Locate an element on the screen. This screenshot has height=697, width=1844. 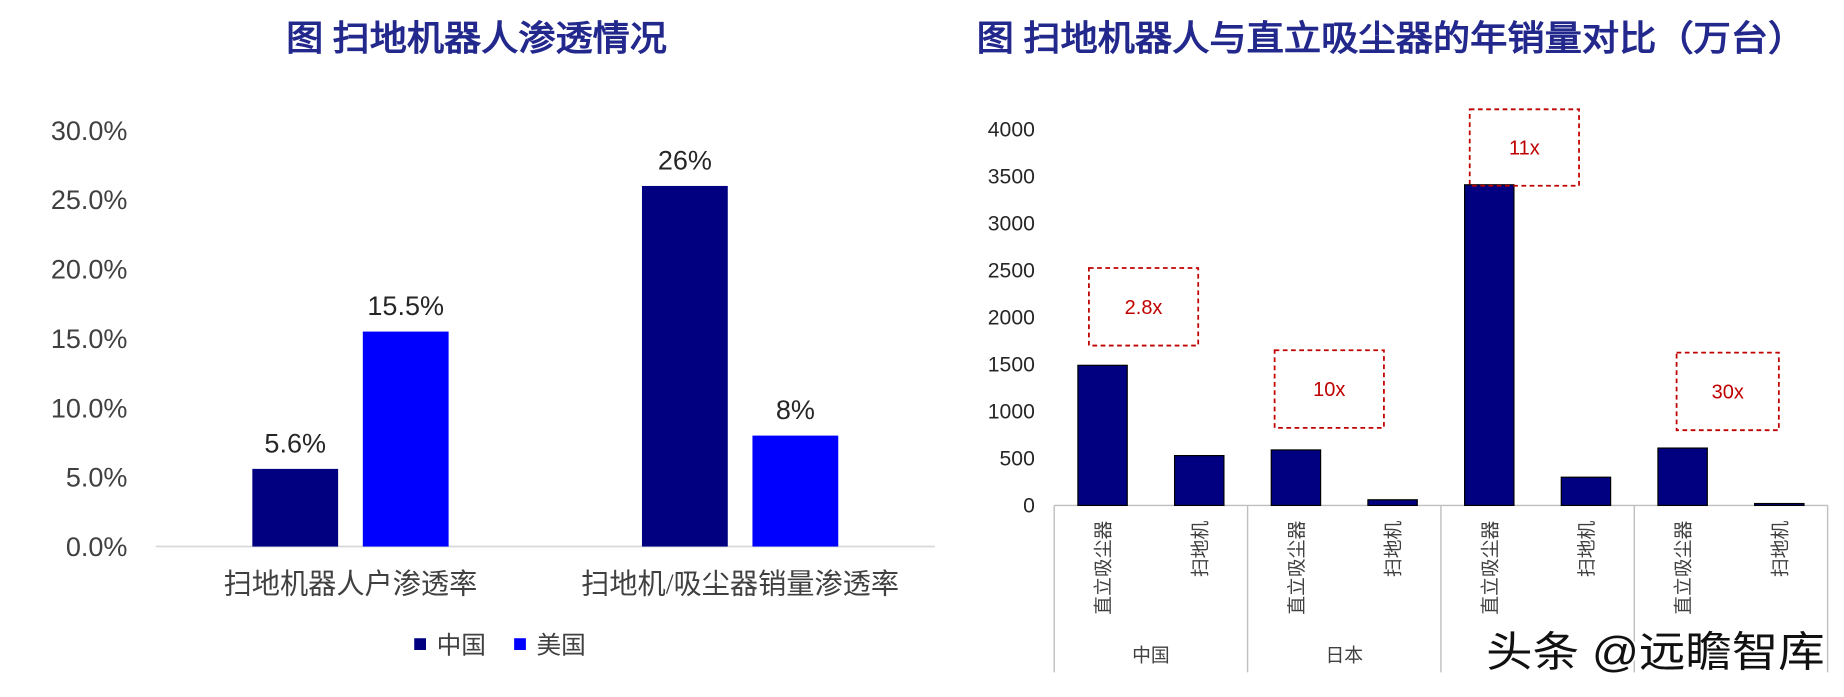
y-tick-label: 20.0% is located at coordinates (89, 270).